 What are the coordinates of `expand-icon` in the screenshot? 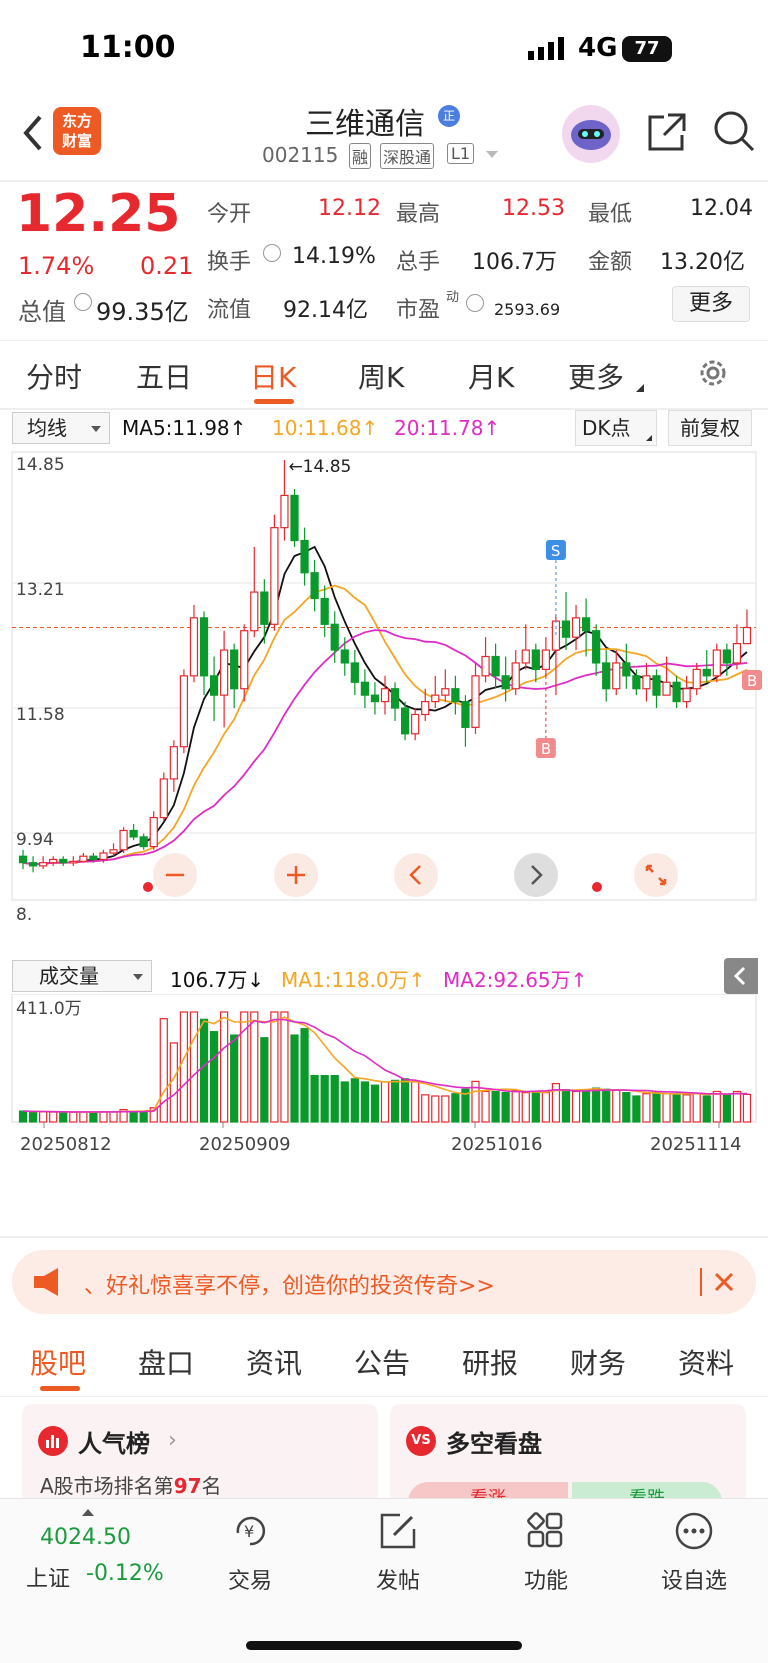 It's located at (656, 875).